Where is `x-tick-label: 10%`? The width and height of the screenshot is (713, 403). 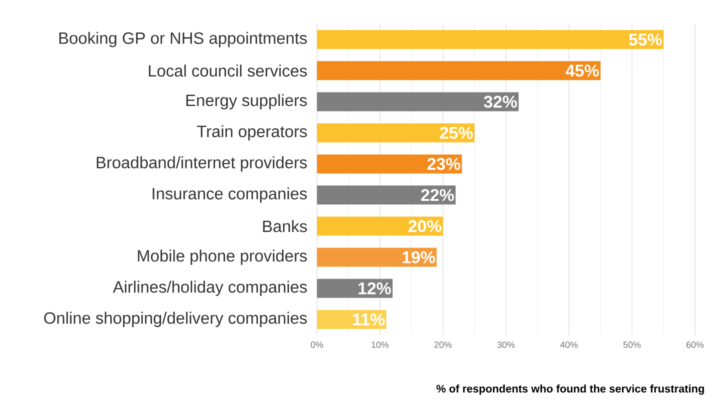 x-tick-label: 10% is located at coordinates (380, 345).